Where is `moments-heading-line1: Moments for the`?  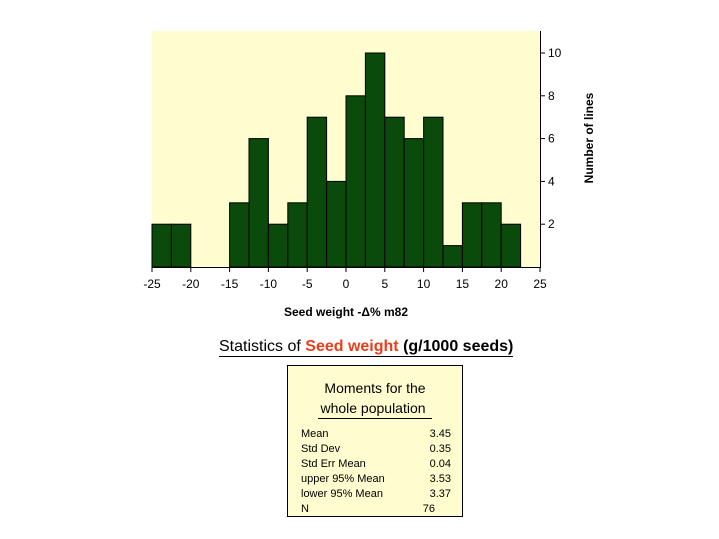
moments-heading-line1: Moments for the is located at coordinates (375, 388).